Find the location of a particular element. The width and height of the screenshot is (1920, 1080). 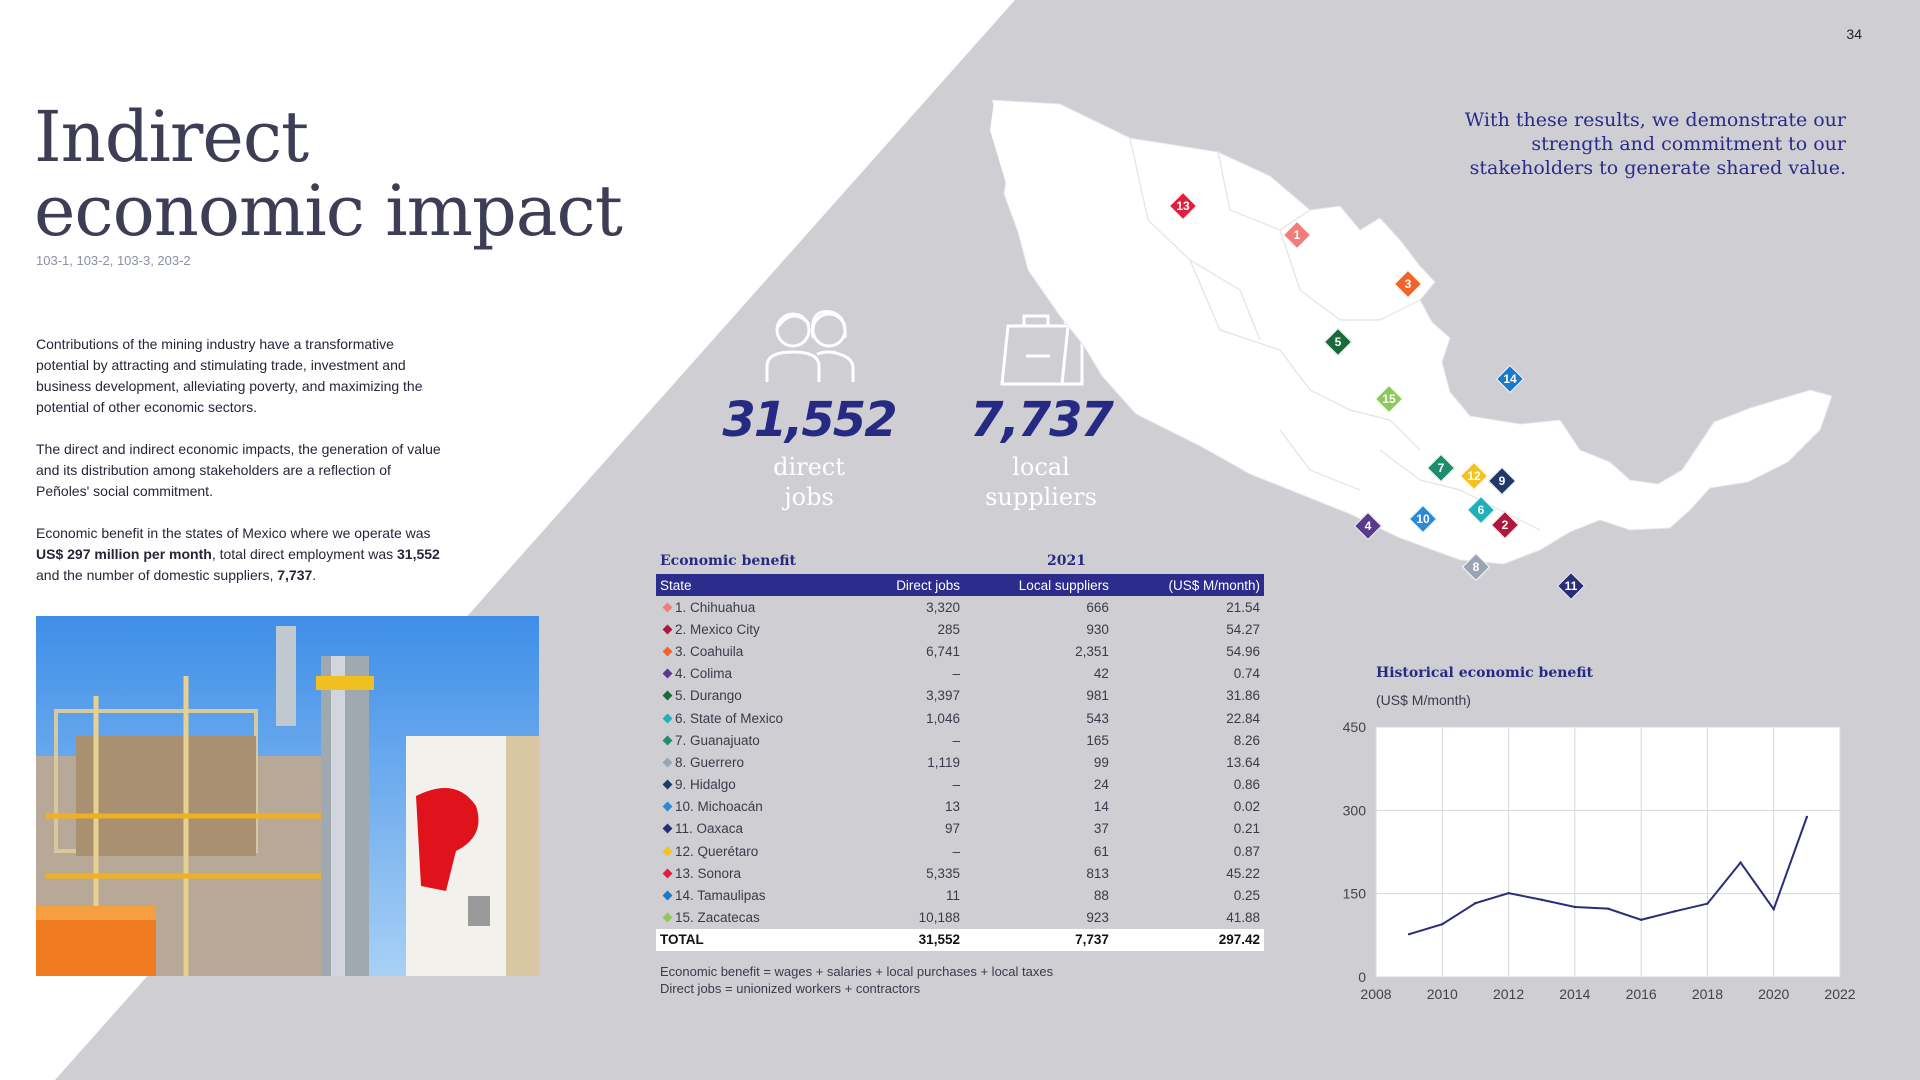

benefit-cell: 22.84 is located at coordinates (1243, 718).